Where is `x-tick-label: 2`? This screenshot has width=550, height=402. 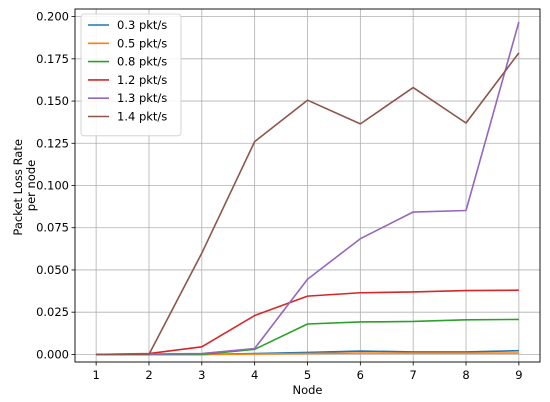
x-tick-label: 2 is located at coordinates (148, 375).